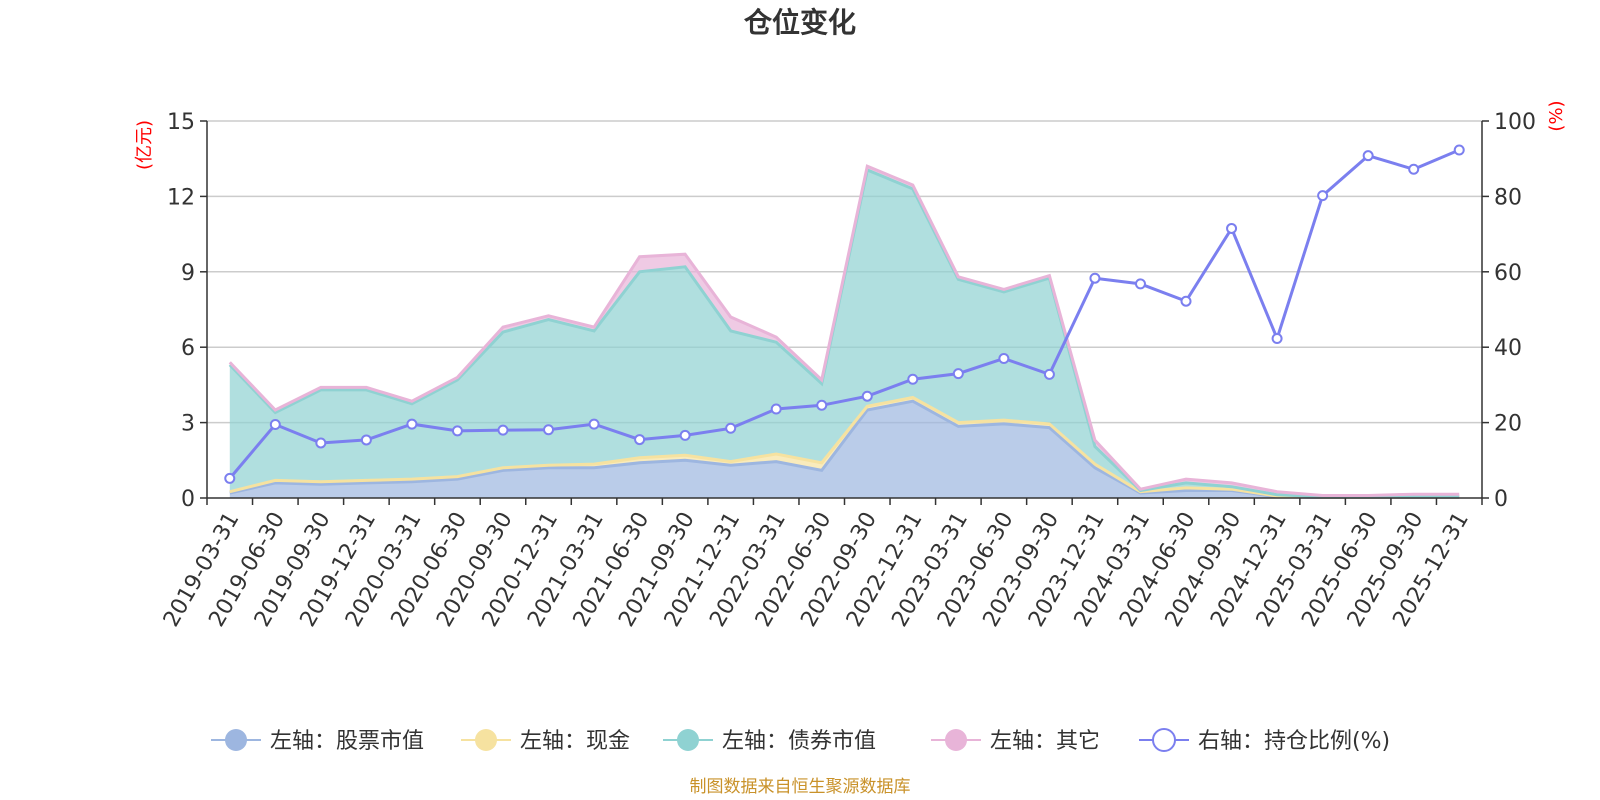 The height and width of the screenshot is (800, 1600). What do you see at coordinates (1045, 741) in the screenshot?
I see `legend-label: 左轴：其它` at bounding box center [1045, 741].